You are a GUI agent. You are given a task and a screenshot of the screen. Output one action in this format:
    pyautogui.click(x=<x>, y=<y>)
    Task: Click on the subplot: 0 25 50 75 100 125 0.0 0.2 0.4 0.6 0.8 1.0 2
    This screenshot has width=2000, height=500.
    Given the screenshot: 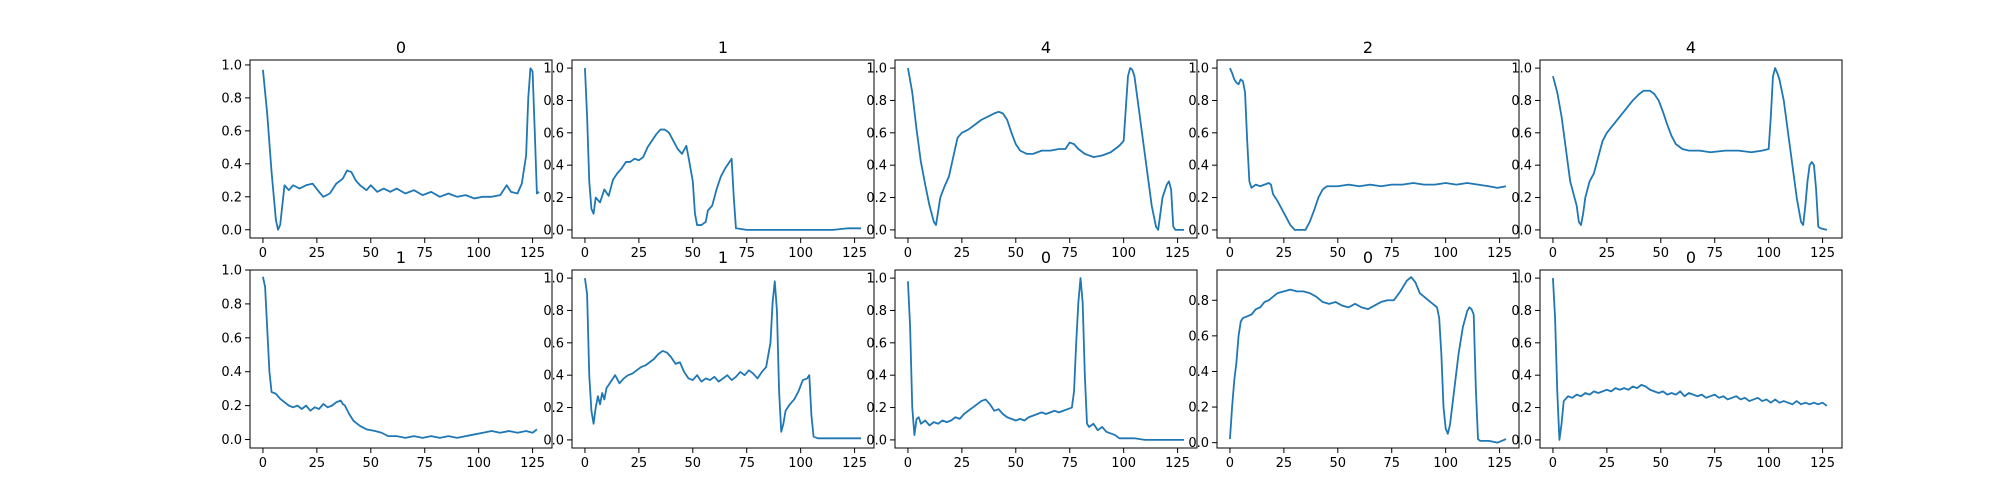 What is the action you would take?
    pyautogui.click(x=1354, y=149)
    